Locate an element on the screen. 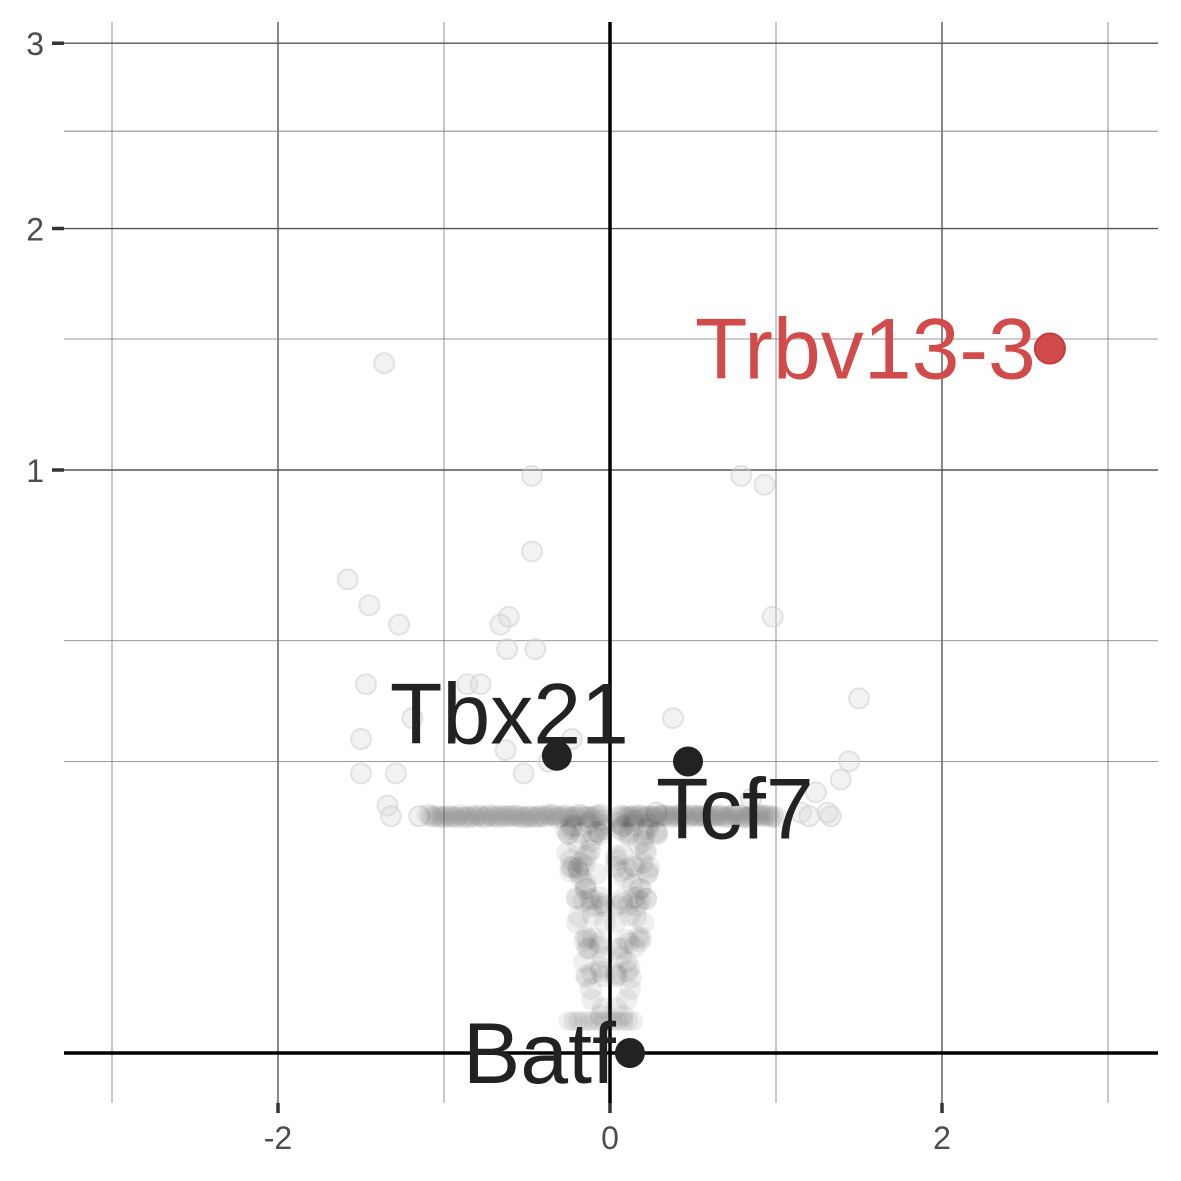 This screenshot has height=1181, width=1181. gene-label-batf: Batf is located at coordinates (540, 1054).